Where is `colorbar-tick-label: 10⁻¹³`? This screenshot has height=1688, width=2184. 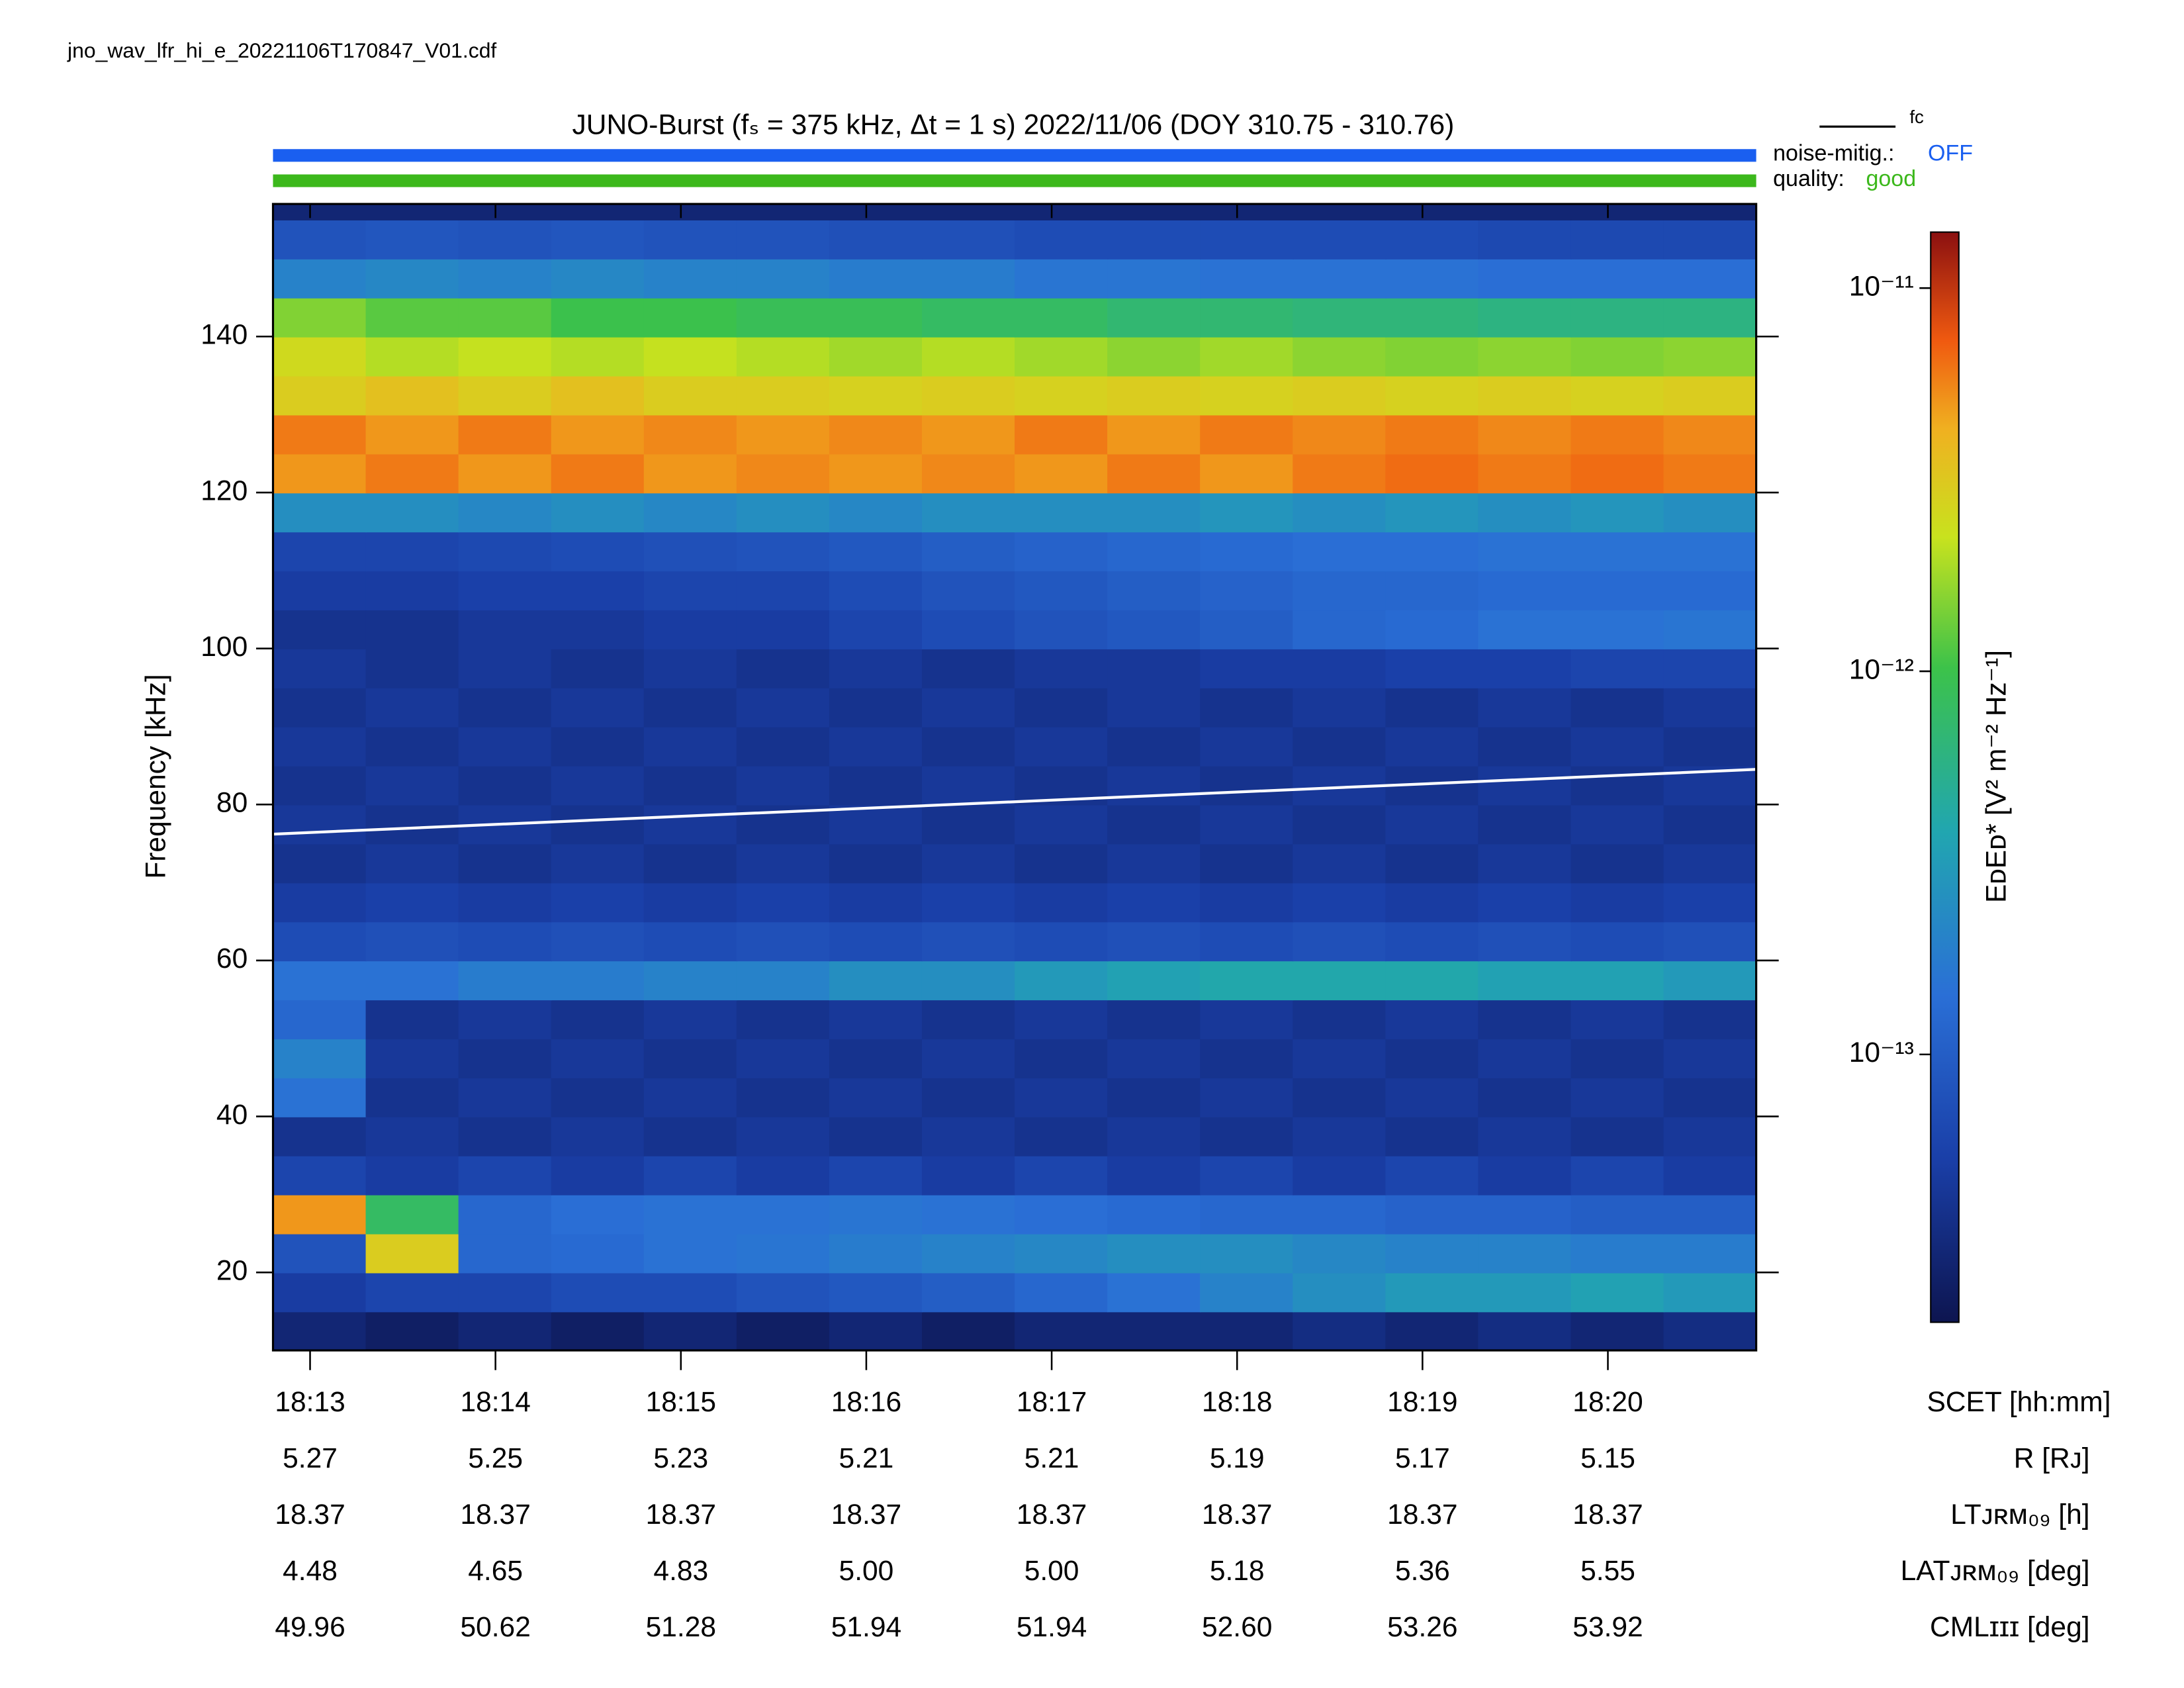
colorbar-tick-label: 10⁻¹³ is located at coordinates (1881, 1052).